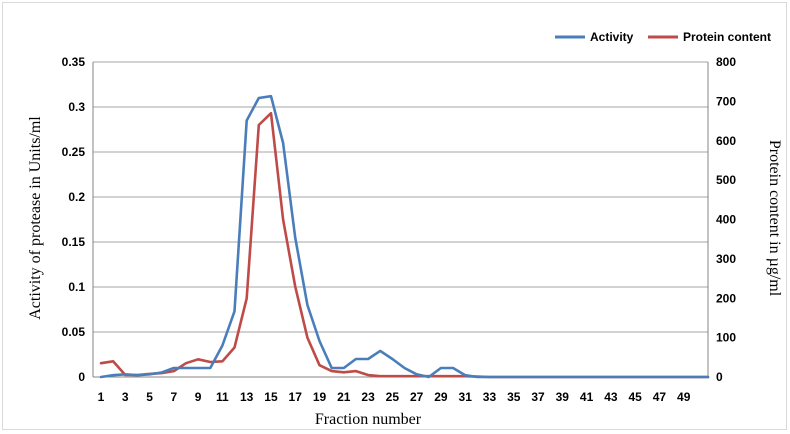  What do you see at coordinates (466, 397) in the screenshot?
I see `x-tick-label: 31` at bounding box center [466, 397].